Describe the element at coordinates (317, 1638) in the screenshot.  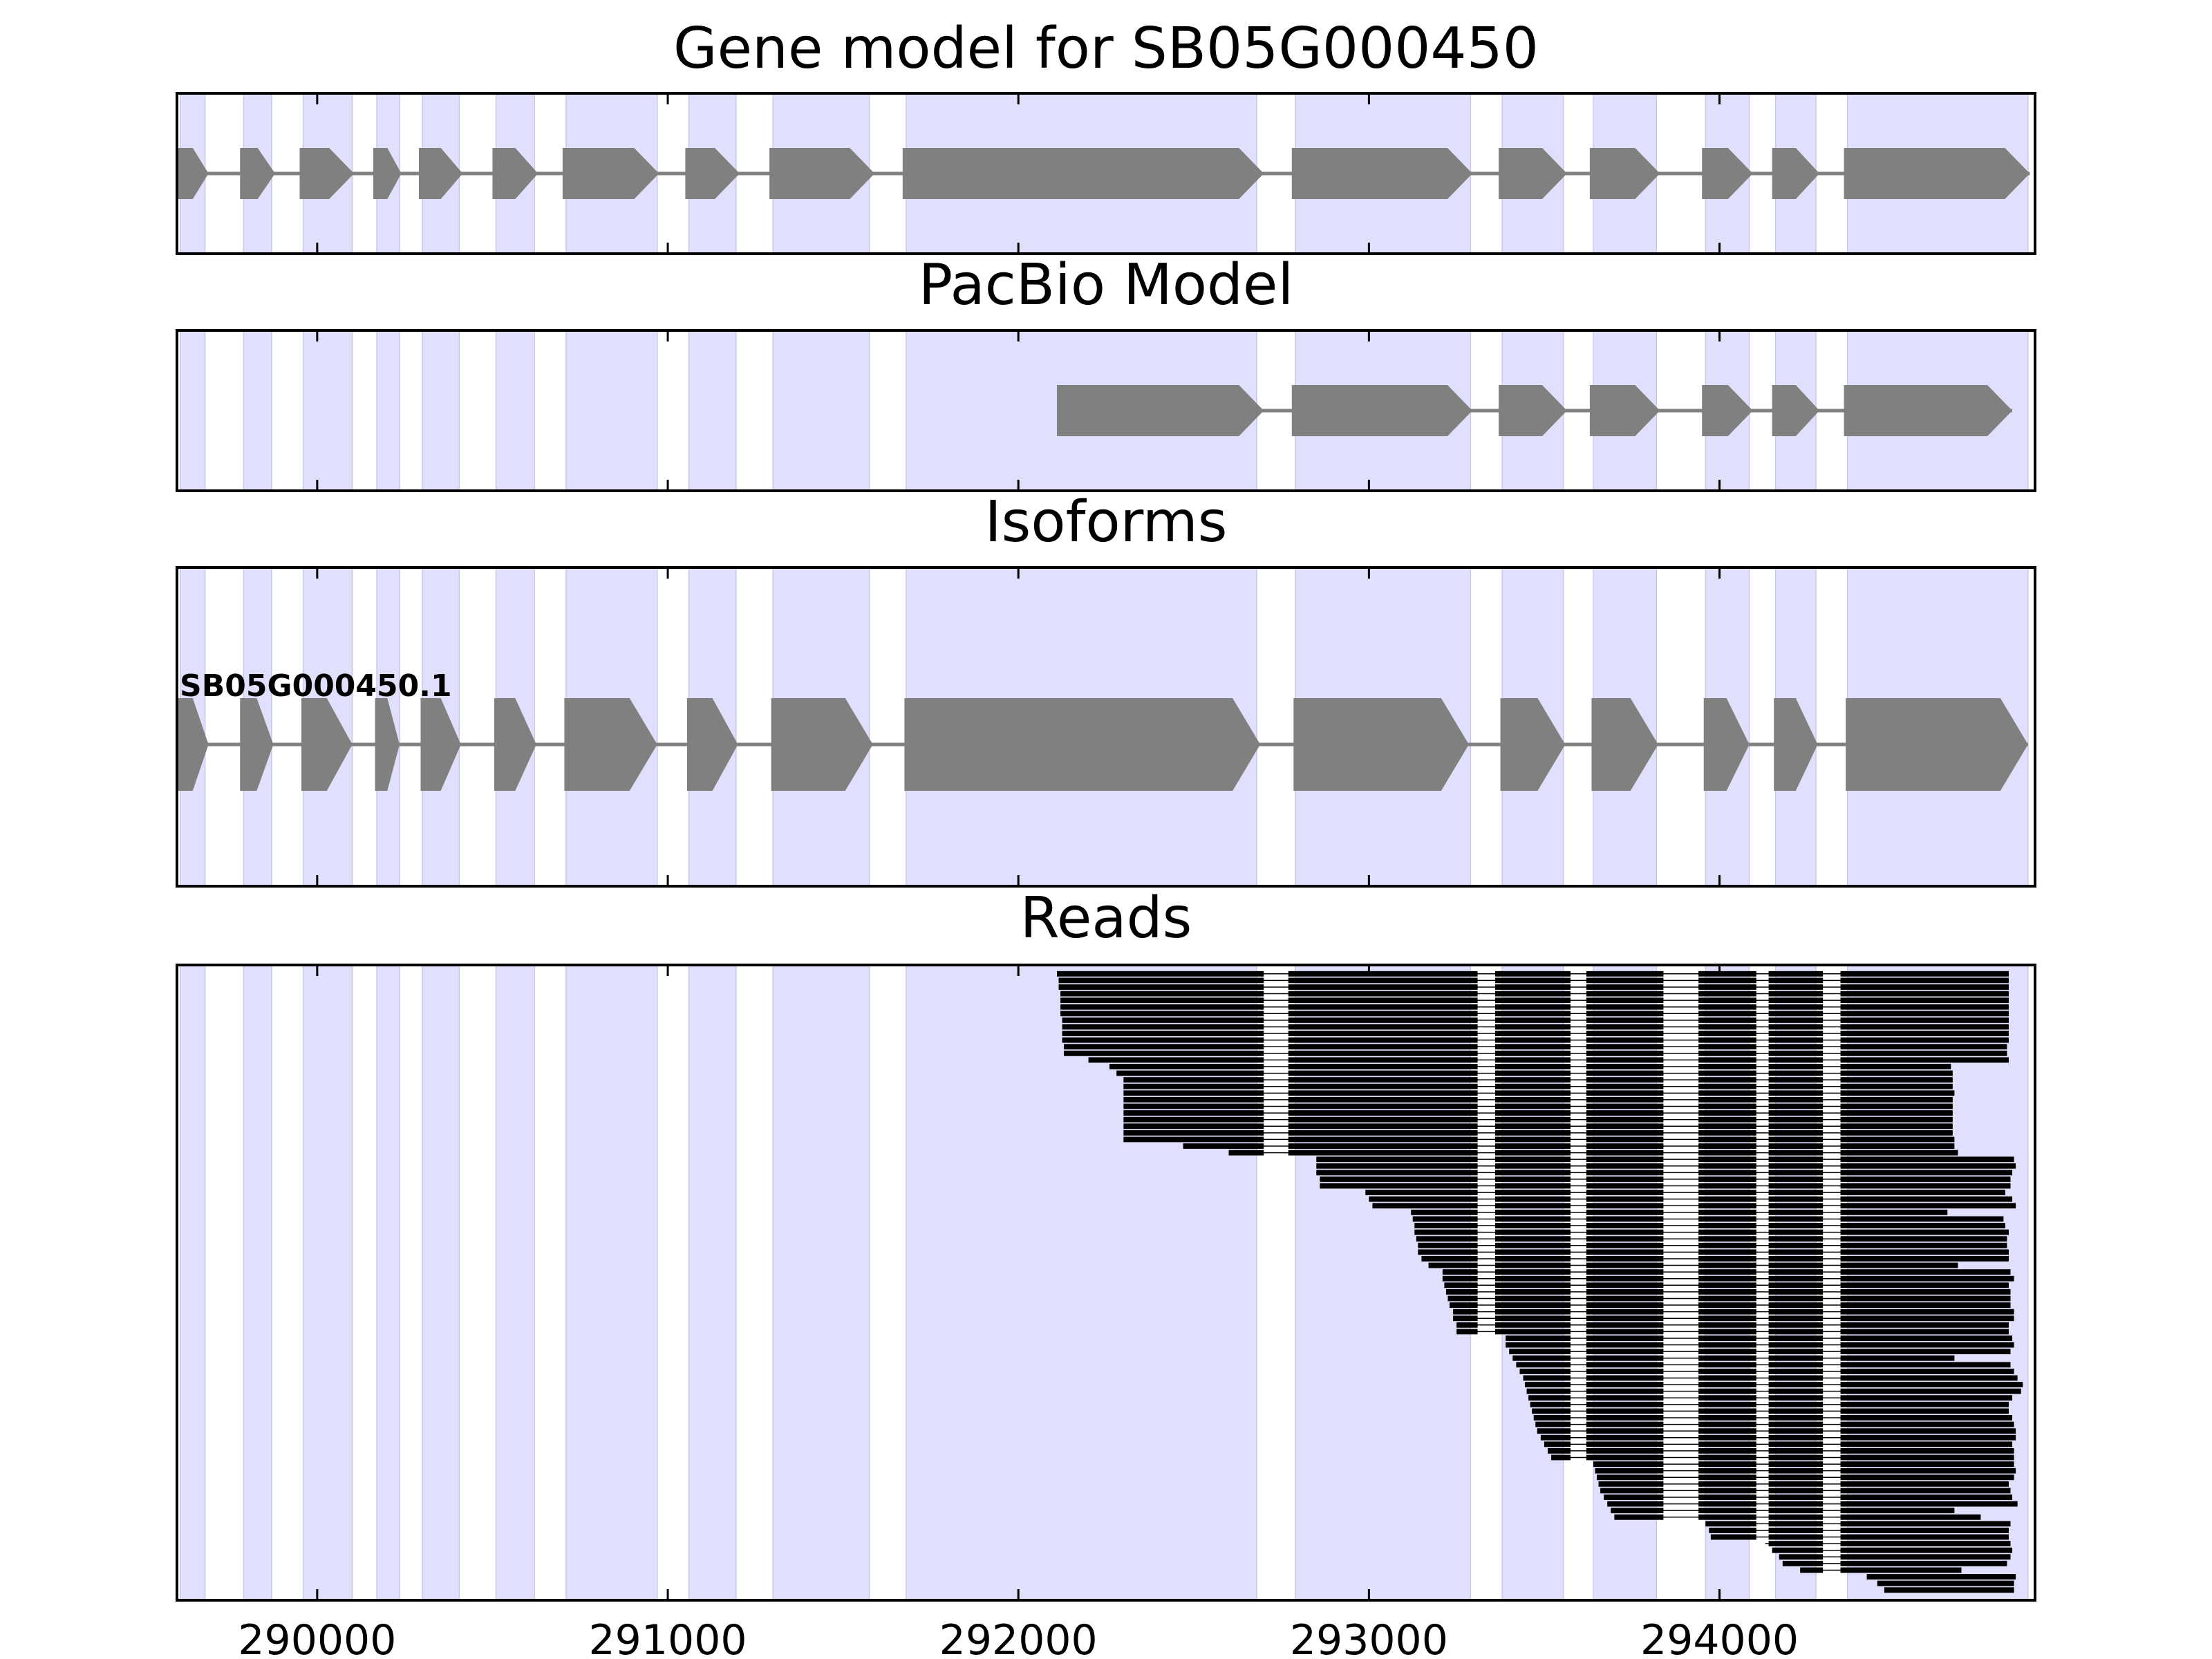
I see `x-tick-label: 290000` at that location.